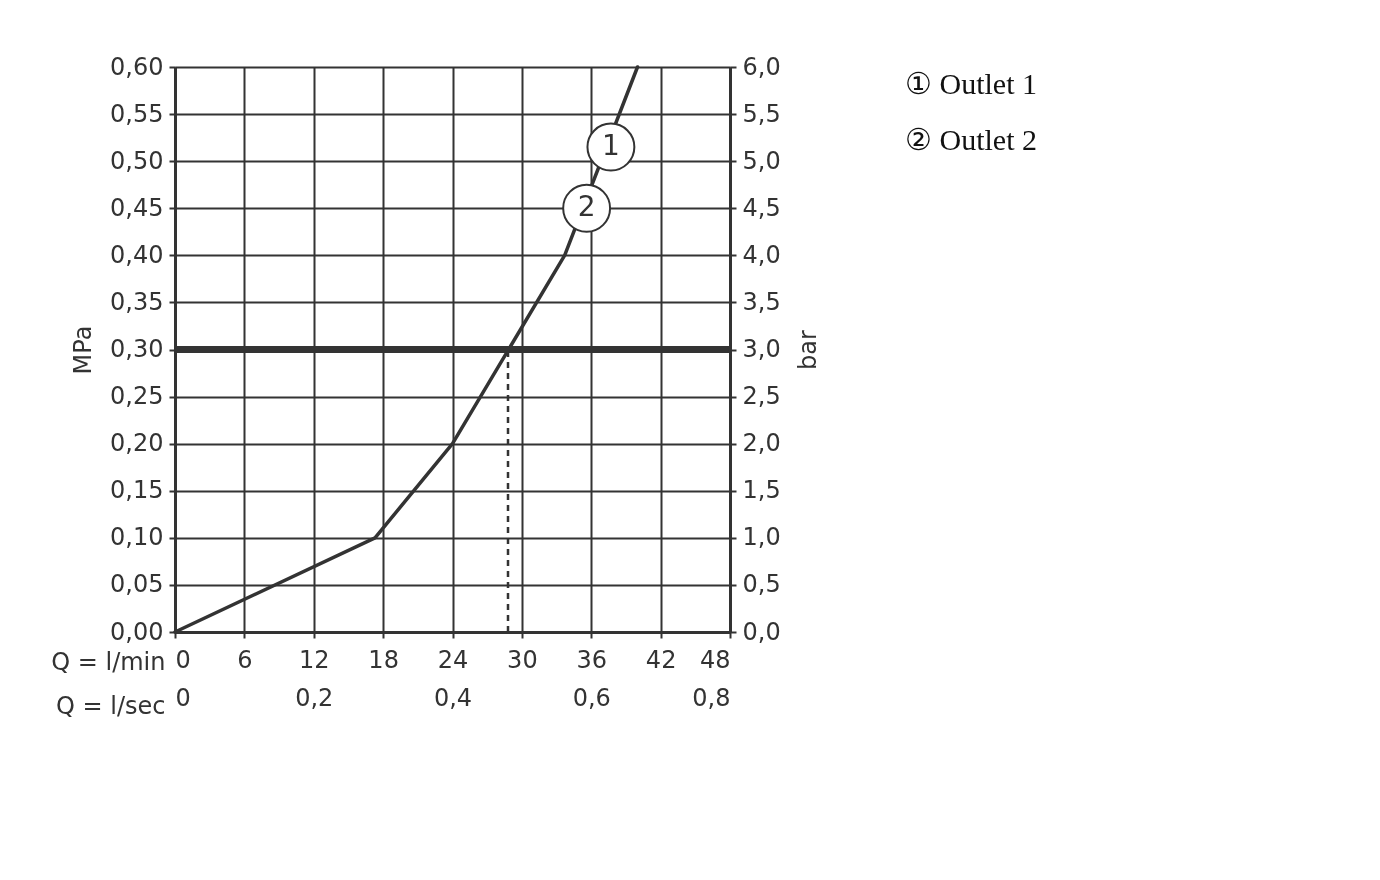  What do you see at coordinates (245, 659) in the screenshot?
I see `x-tick-label: 6` at bounding box center [245, 659].